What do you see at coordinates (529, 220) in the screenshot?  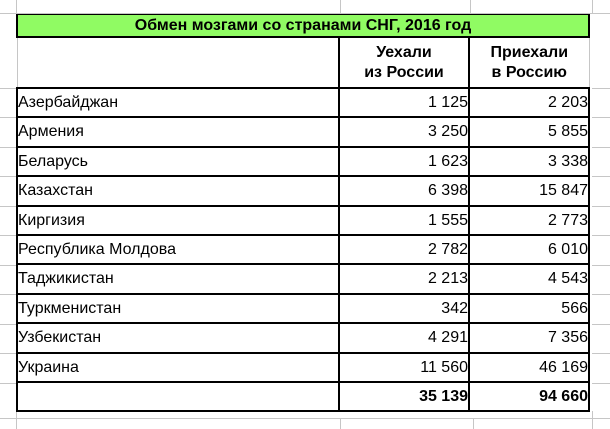 I see `arrived-cell: 2 773` at bounding box center [529, 220].